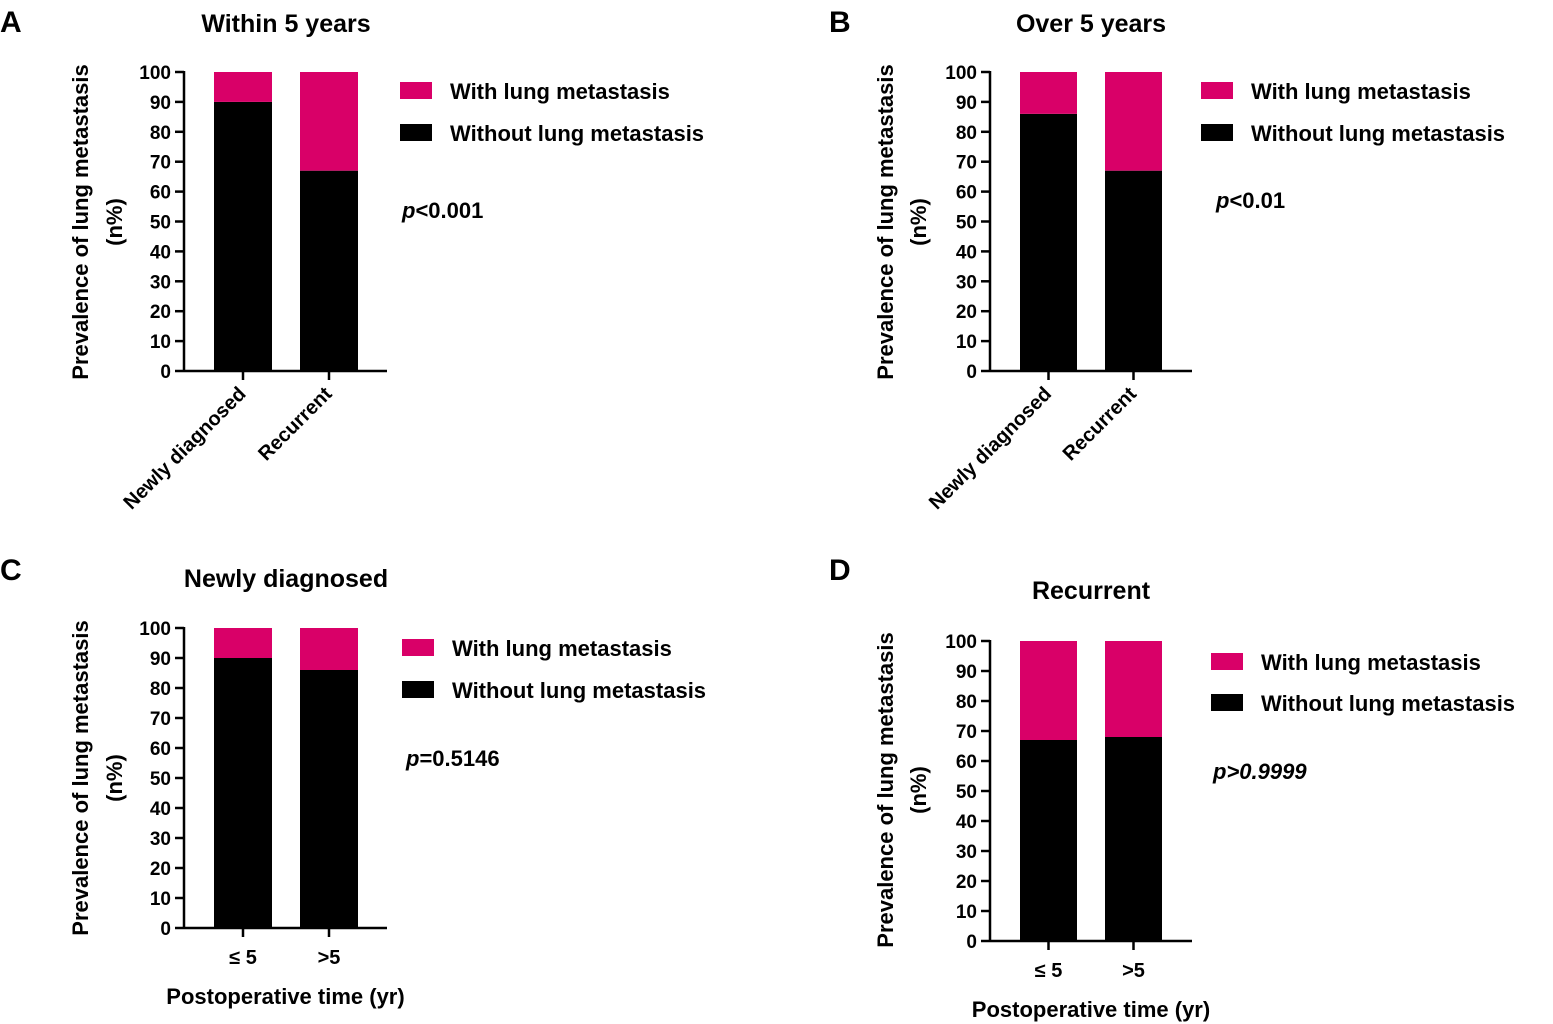  What do you see at coordinates (449, 210) in the screenshot?
I see `p-value: <0.001` at bounding box center [449, 210].